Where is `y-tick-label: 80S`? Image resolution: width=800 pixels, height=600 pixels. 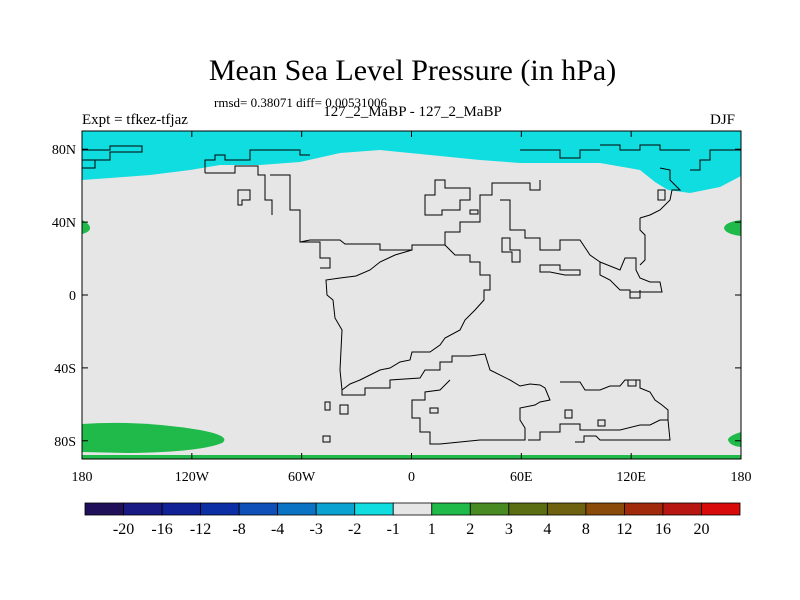
y-tick-label: 80S is located at coordinates (65, 442).